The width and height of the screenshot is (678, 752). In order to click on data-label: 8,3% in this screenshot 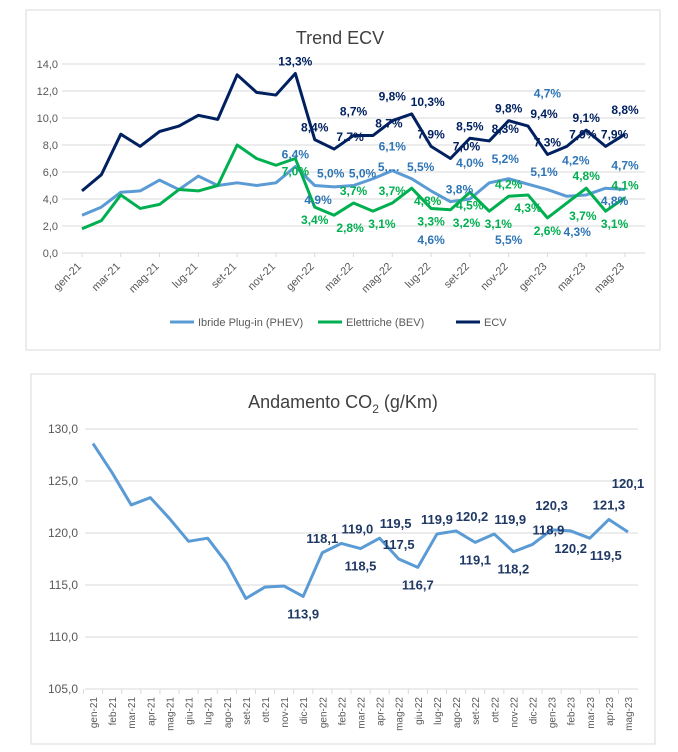, I will do `click(506, 129)`.